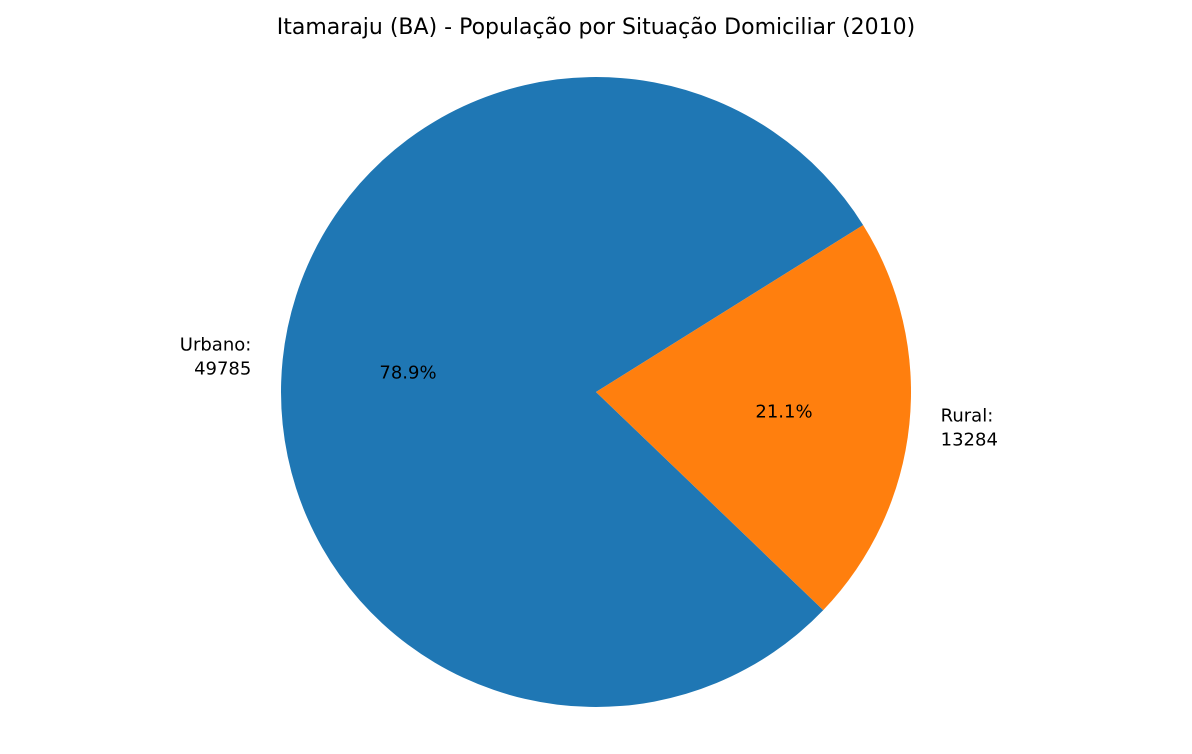 This screenshot has width=1192, height=754. Describe the element at coordinates (783, 411) in the screenshot. I see `slice-percent-label-1: 21.1%` at that location.